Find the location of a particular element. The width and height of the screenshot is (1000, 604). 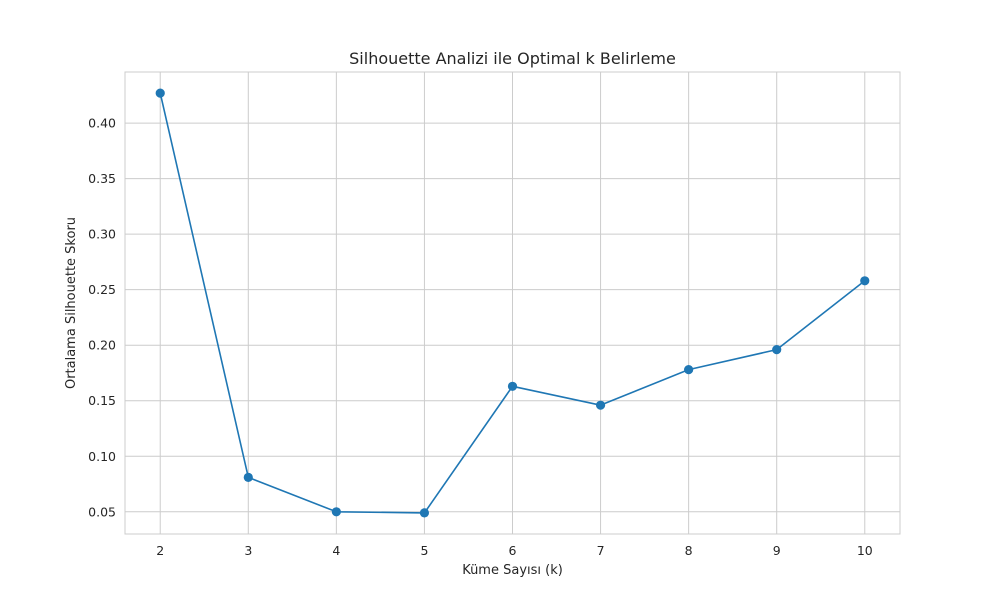

data-point-k6 is located at coordinates (512, 386).